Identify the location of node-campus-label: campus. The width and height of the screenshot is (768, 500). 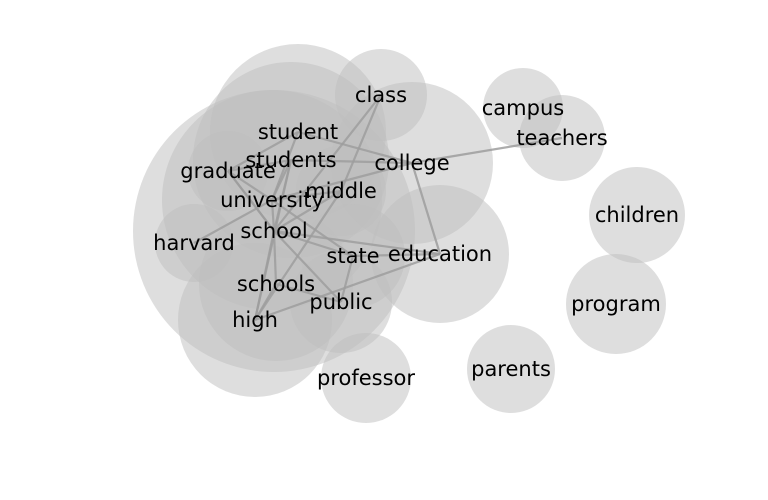
(523, 108).